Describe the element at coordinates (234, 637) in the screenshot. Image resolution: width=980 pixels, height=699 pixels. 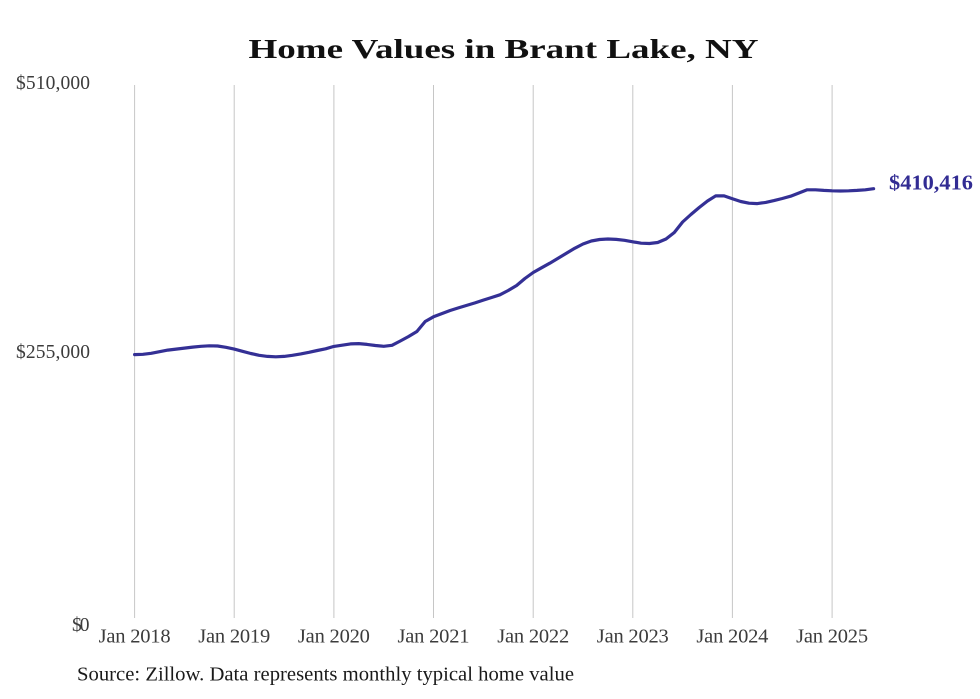
I see `svg-text: Jan 2019` at that location.